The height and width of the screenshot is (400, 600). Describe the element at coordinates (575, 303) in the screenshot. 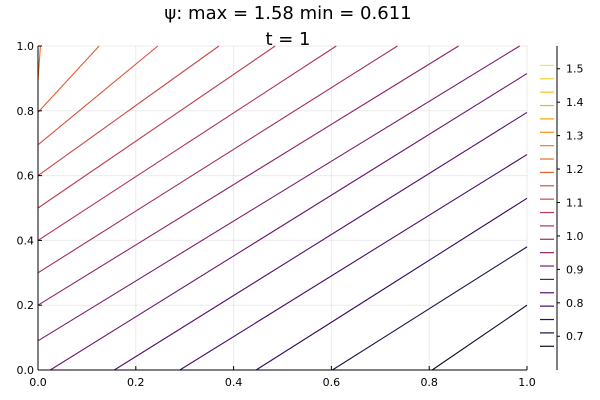

I see `colorbar-tick-label: 0.8` at that location.